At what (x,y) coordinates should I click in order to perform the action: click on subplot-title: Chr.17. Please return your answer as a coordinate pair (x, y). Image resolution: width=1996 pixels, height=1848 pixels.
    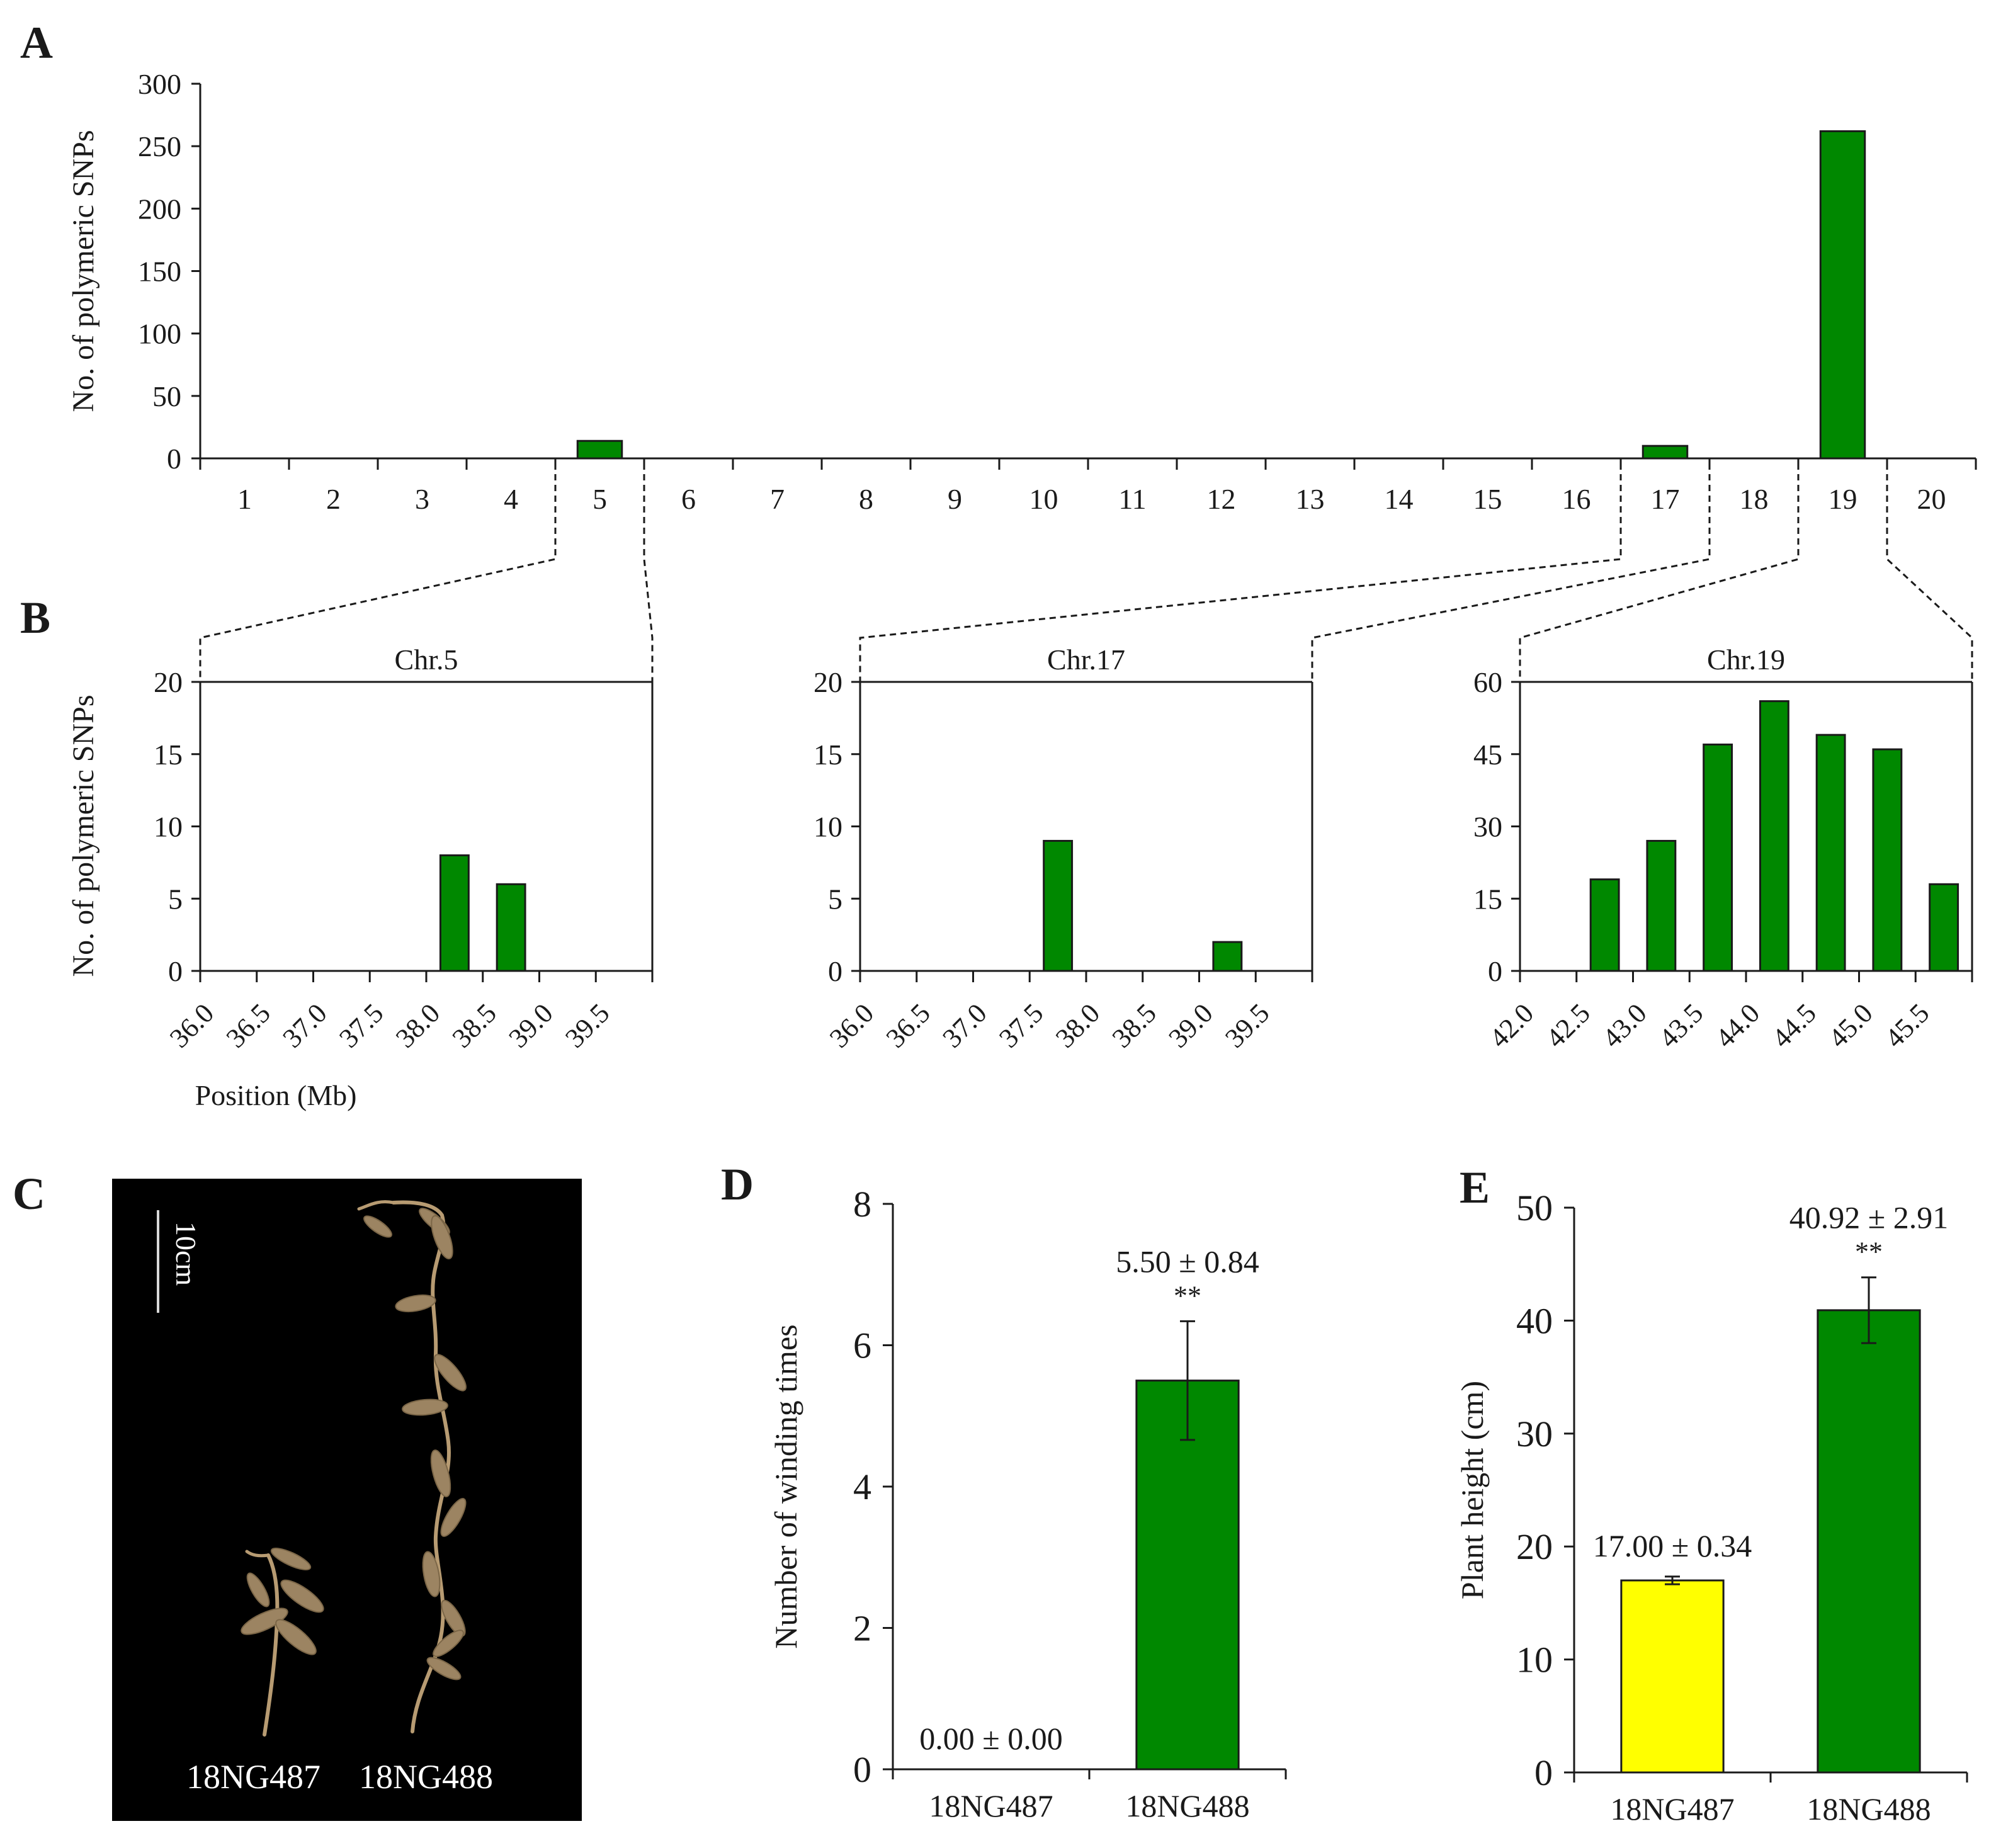
    Looking at the image, I should click on (1086, 659).